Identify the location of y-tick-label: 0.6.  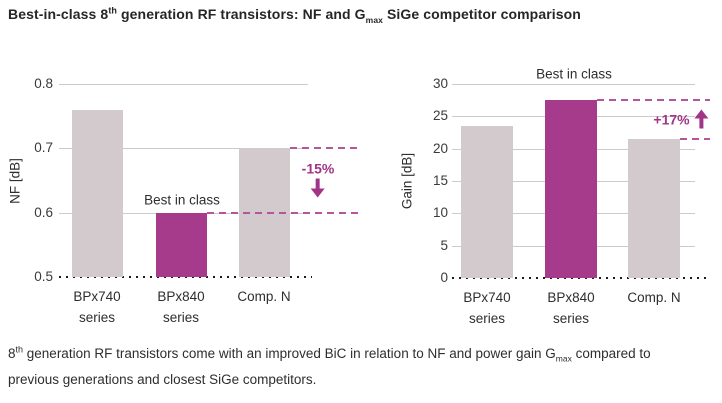
(43, 212).